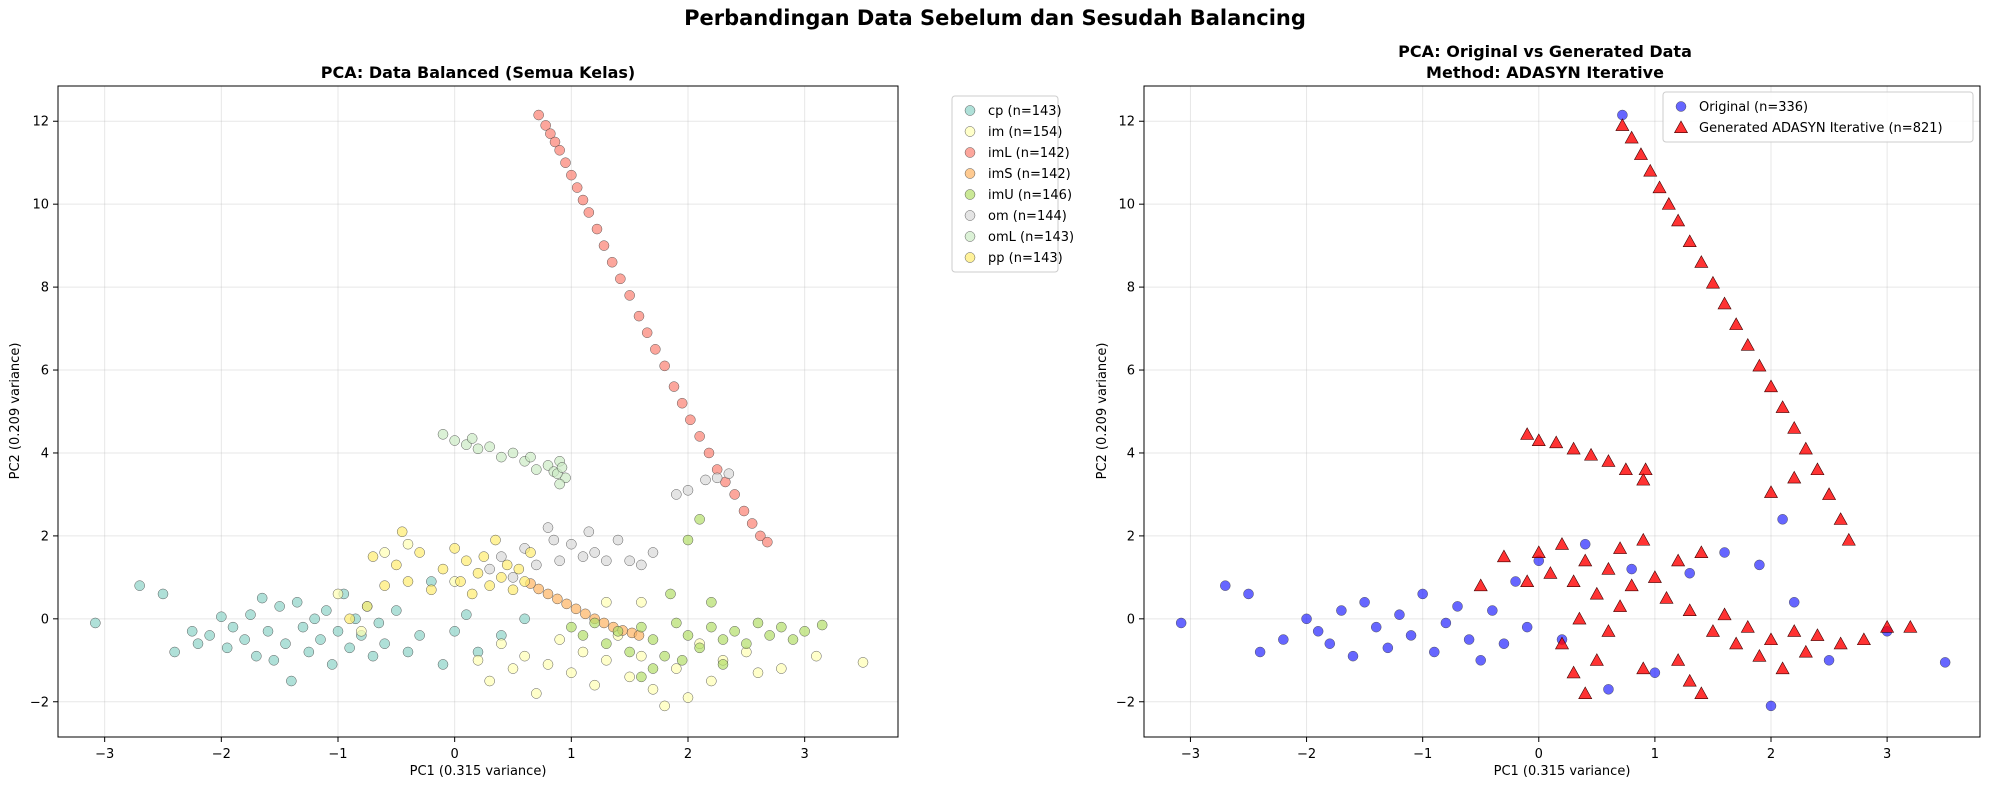 This screenshot has height=788, width=1990. Describe the element at coordinates (45, 288) in the screenshot. I see `y-tick-label: 8` at that location.